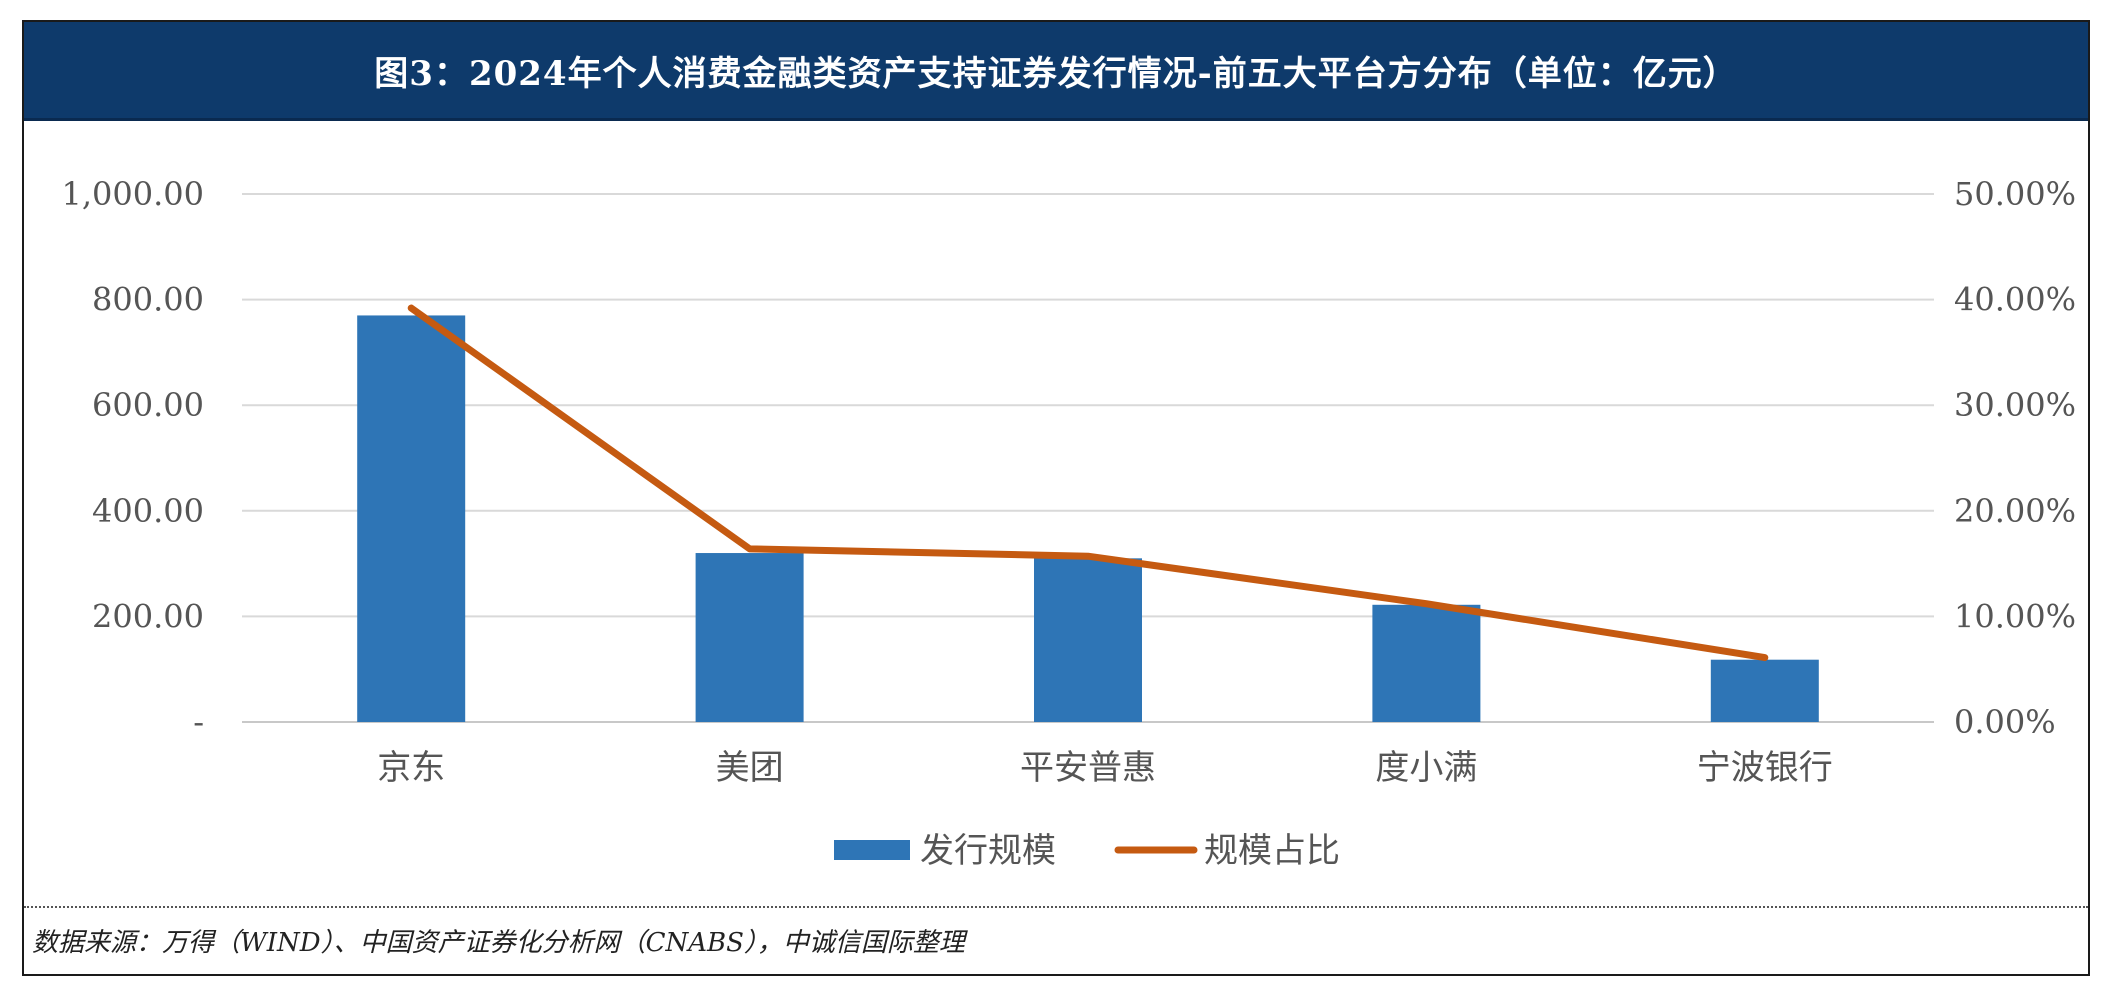 The height and width of the screenshot is (990, 2102). What do you see at coordinates (2015, 300) in the screenshot?
I see `y-right-tick-label: 40.00%` at bounding box center [2015, 300].